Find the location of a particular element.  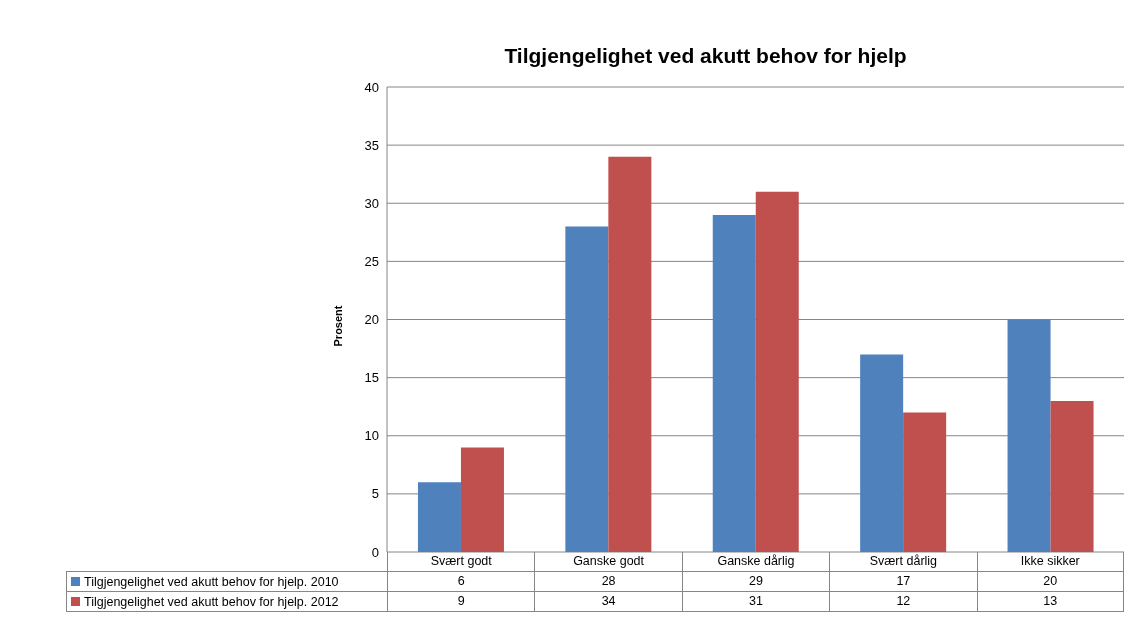

x-tick-label: Ganske godt is located at coordinates (608, 561).